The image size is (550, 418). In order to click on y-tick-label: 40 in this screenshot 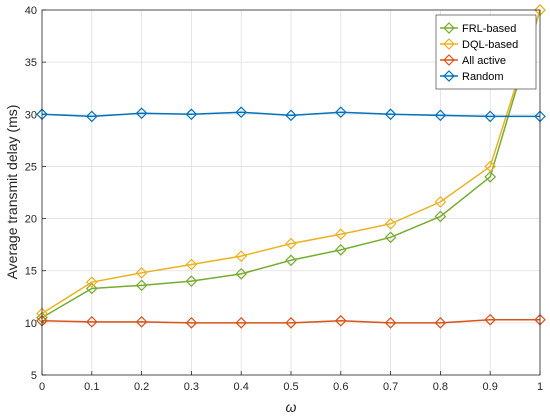, I will do `click(31, 11)`.